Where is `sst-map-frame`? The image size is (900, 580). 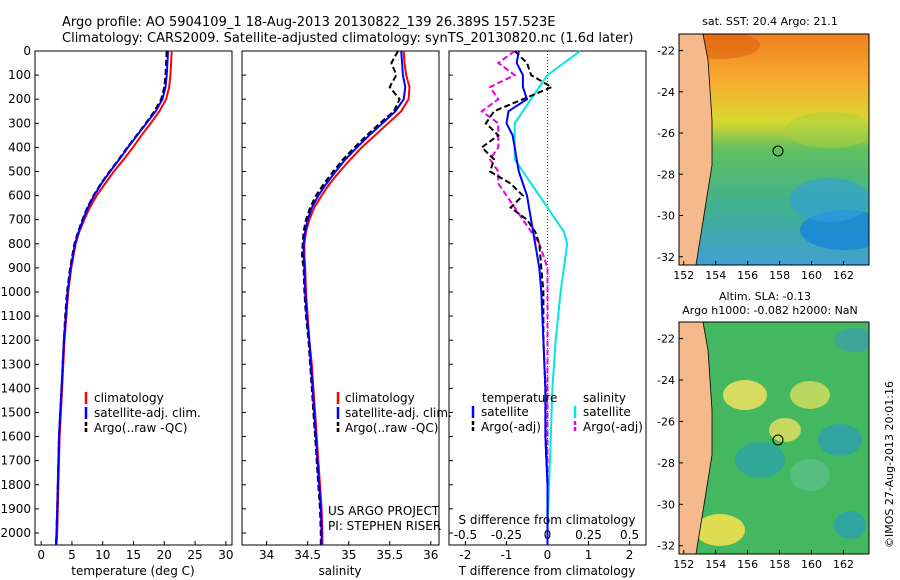 sst-map-frame is located at coordinates (774, 149).